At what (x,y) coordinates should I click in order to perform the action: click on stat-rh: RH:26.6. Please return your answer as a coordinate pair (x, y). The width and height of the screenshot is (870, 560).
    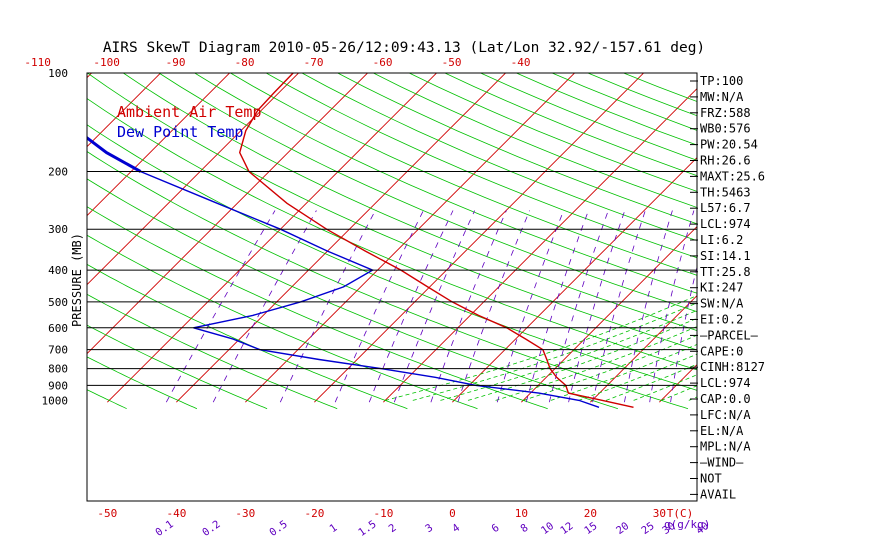
    Looking at the image, I should click on (725, 161).